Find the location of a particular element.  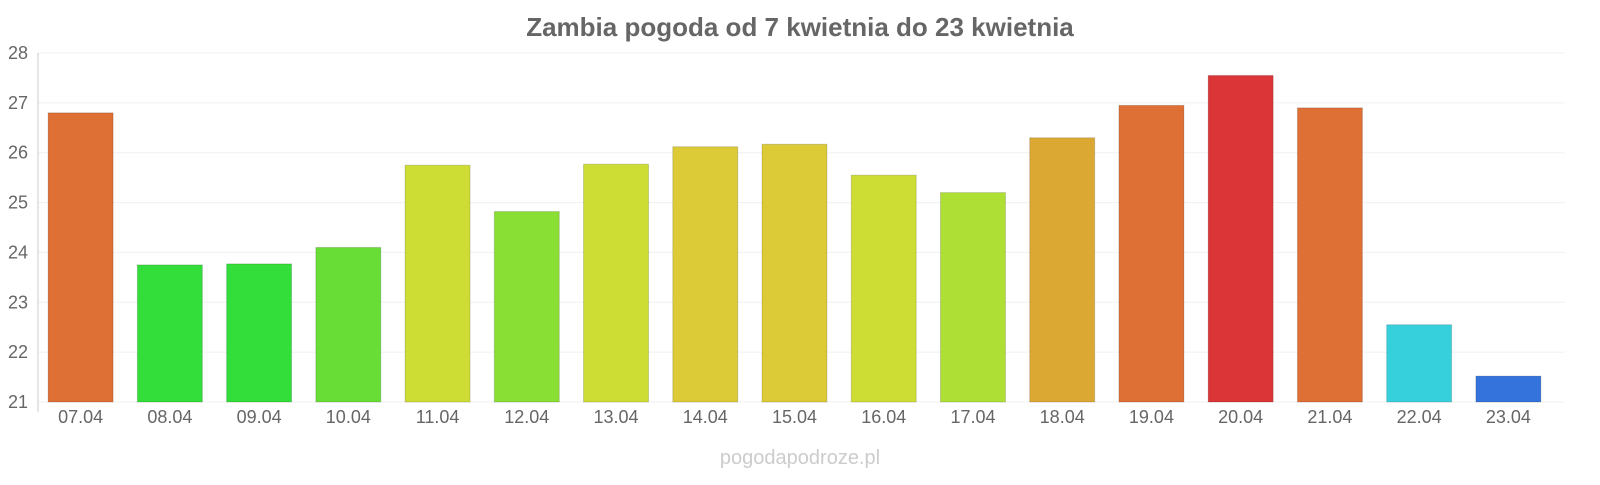

x-tick-label: 21.04 is located at coordinates (1329, 417).